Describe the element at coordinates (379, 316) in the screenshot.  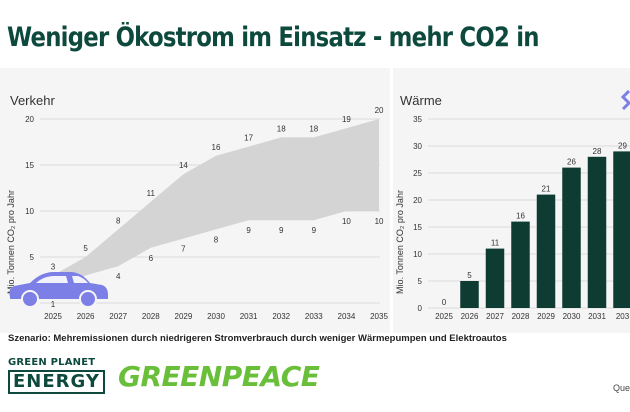
I see `x-tick-label: 2035` at that location.